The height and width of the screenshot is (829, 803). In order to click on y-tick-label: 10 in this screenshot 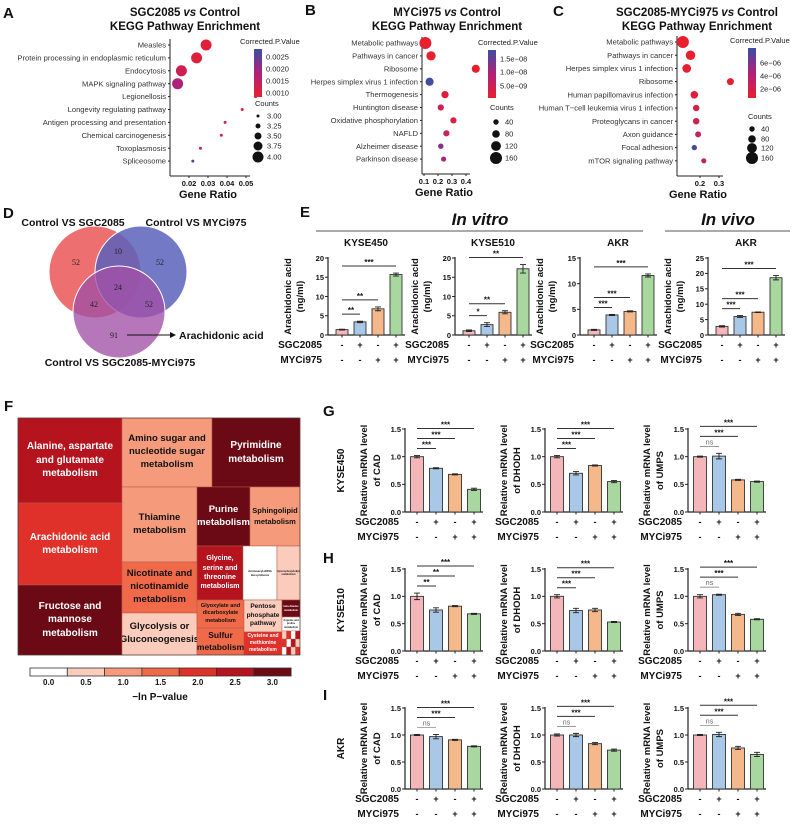, I will do `click(572, 283)`.